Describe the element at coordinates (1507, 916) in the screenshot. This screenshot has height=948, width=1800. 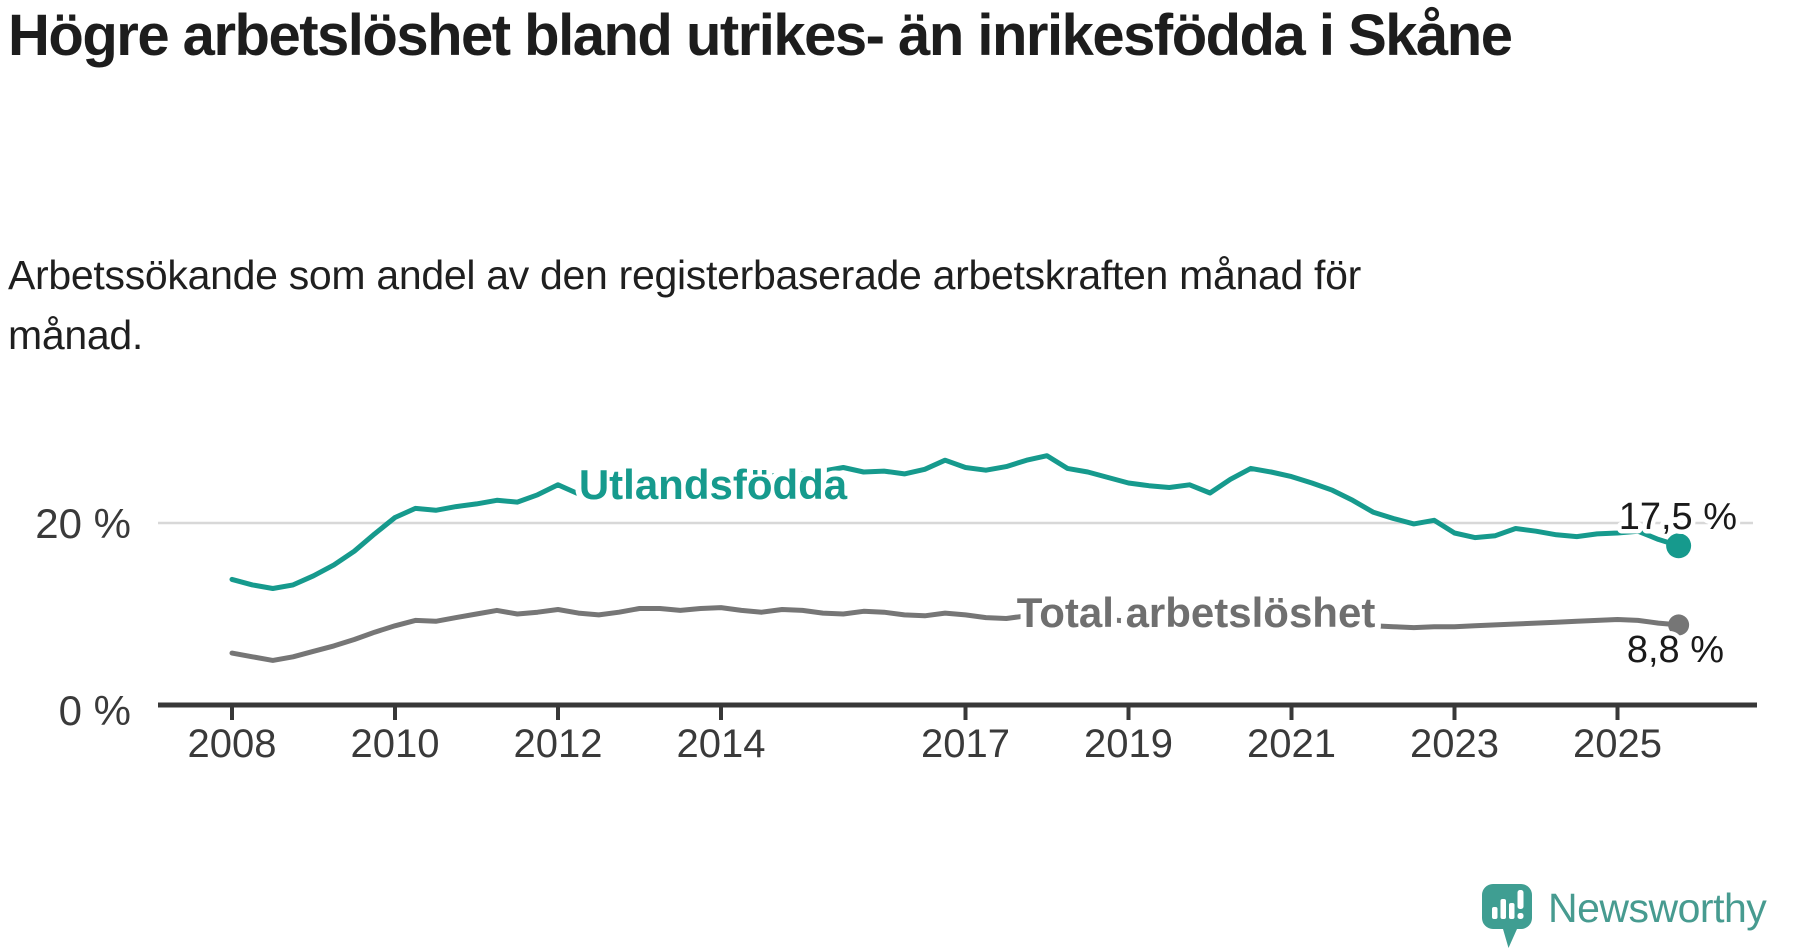
I see `newsworthy-bar-chart-speech-bubble-icon` at that location.